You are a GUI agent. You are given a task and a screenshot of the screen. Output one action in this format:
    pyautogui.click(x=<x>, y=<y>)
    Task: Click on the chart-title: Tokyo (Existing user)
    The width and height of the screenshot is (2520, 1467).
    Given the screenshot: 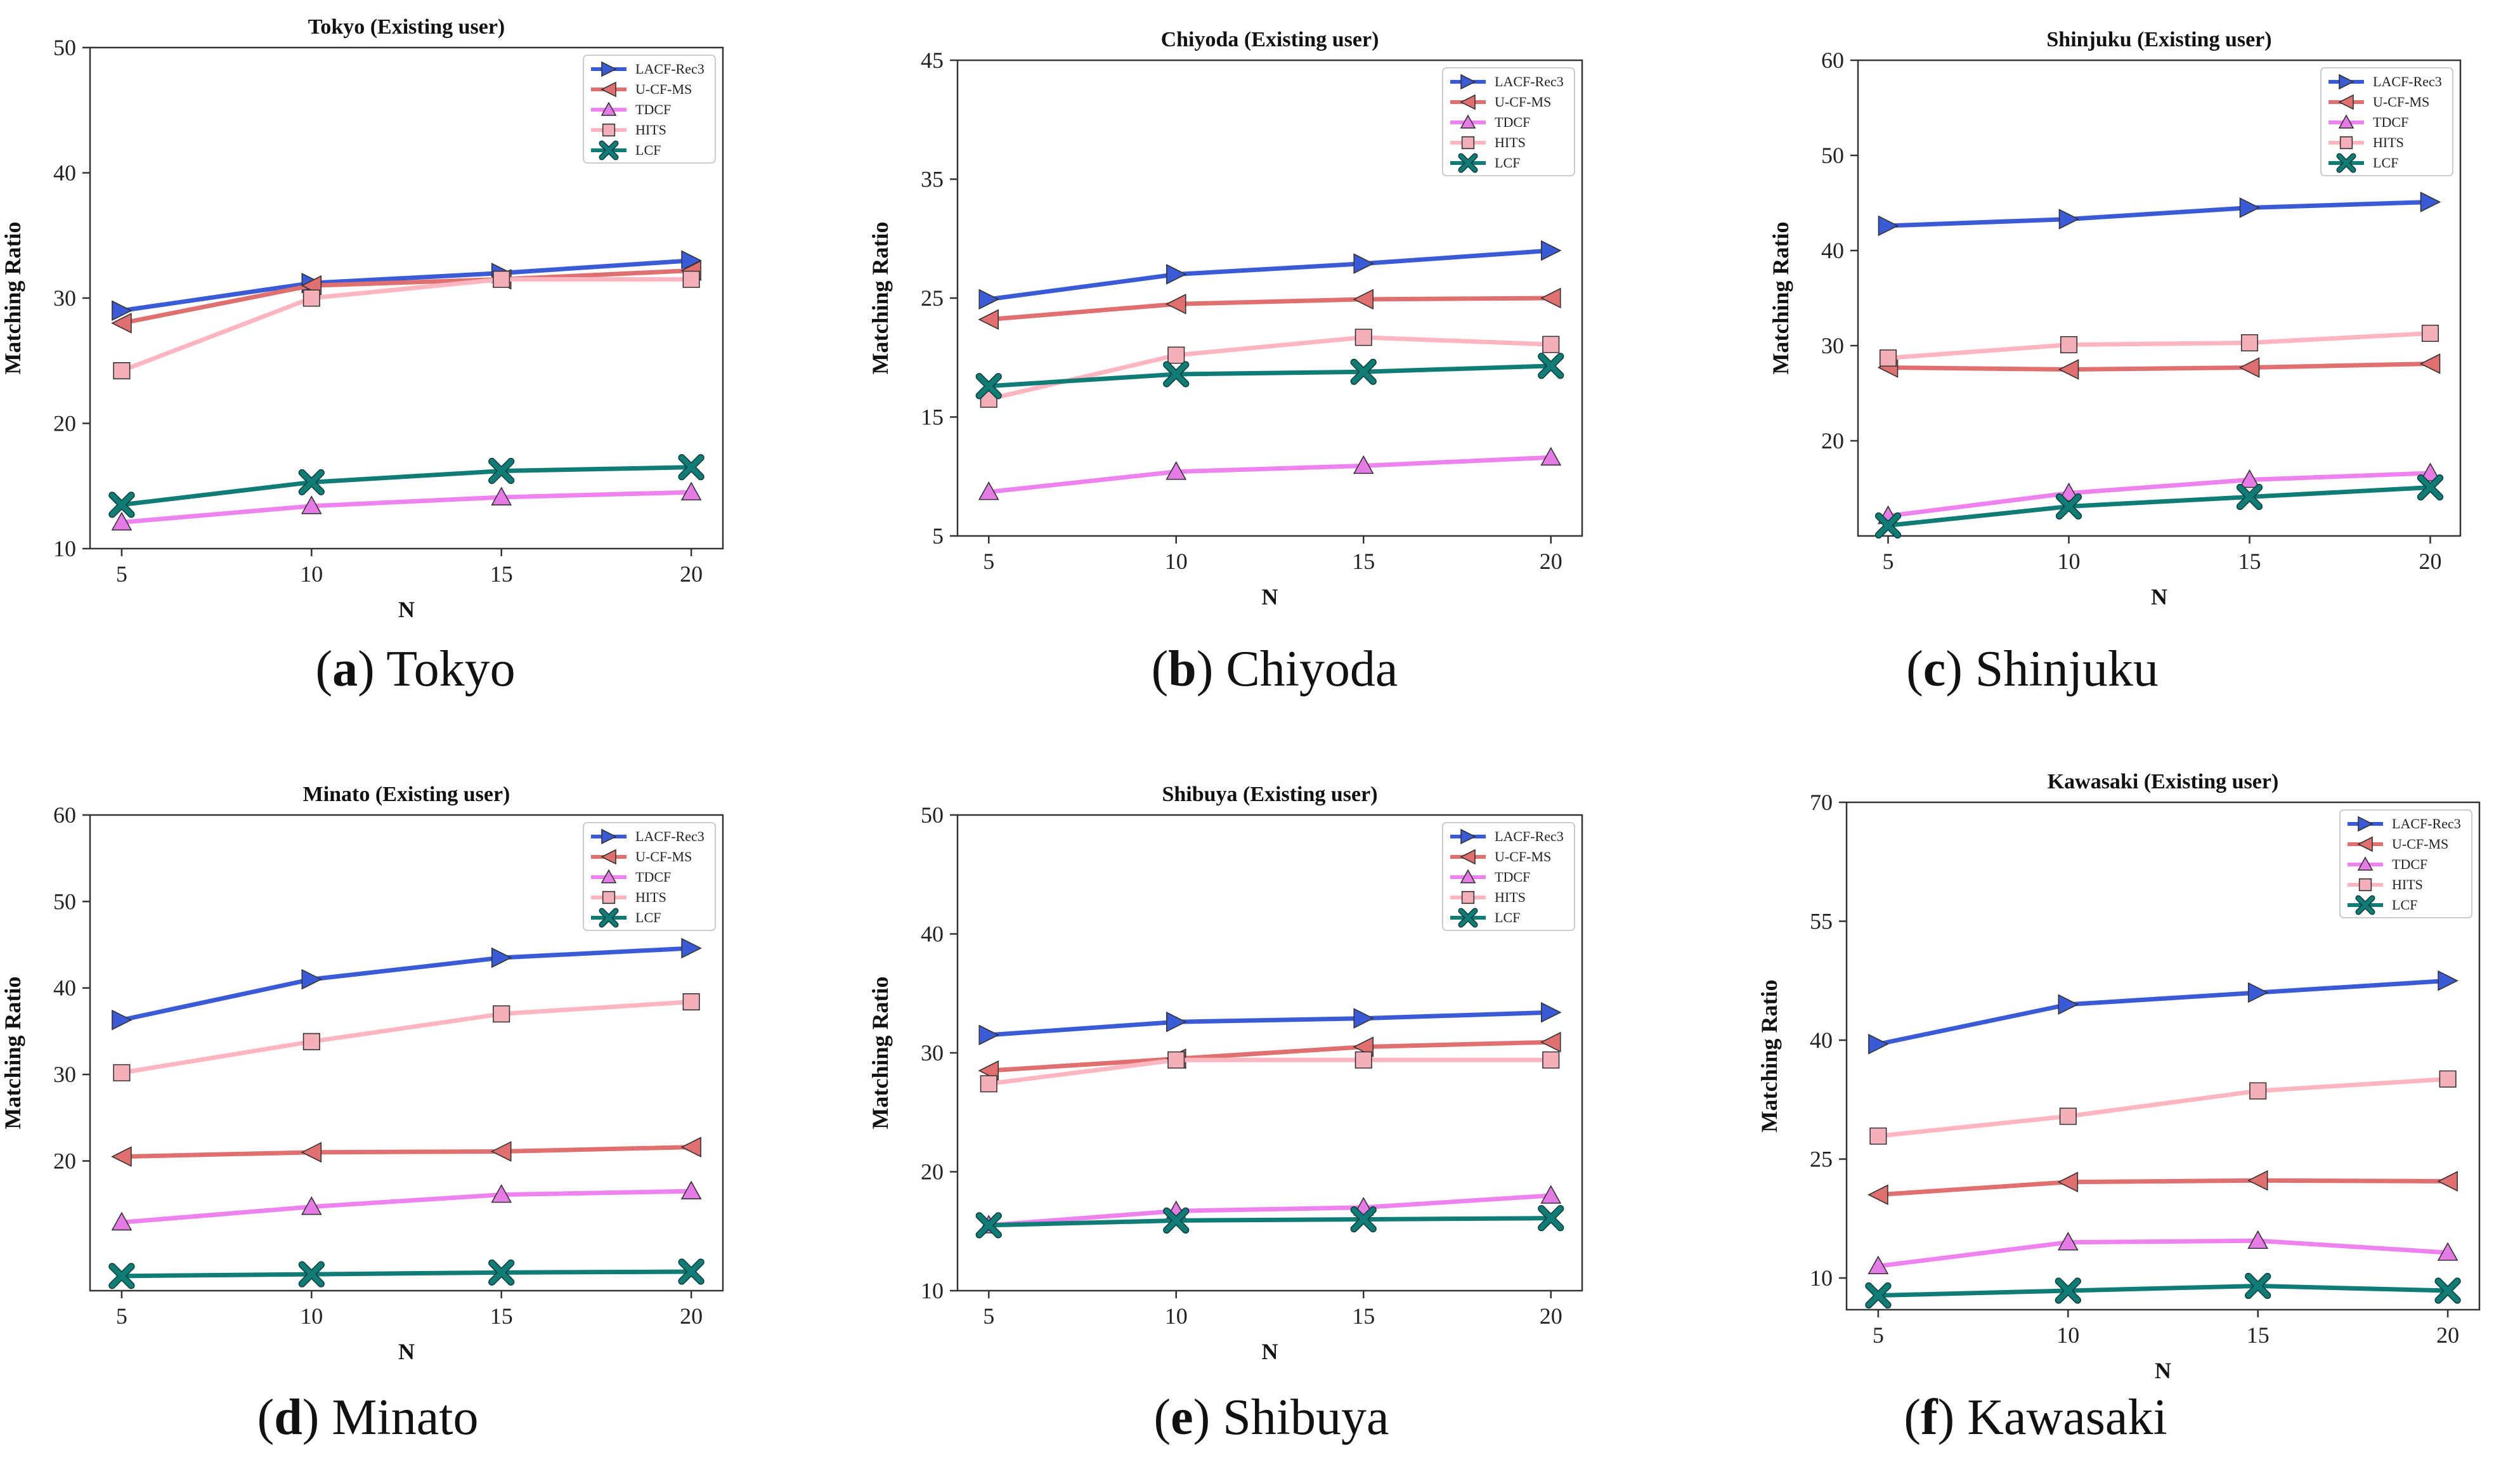 What is the action you would take?
    pyautogui.click(x=406, y=27)
    